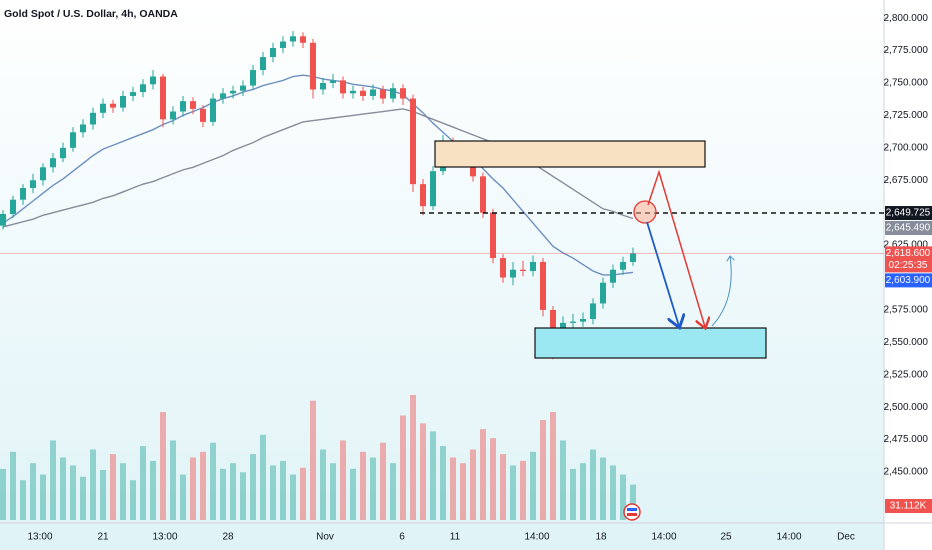  I want to click on y-tick-label: 2,525.000, so click(906, 374).